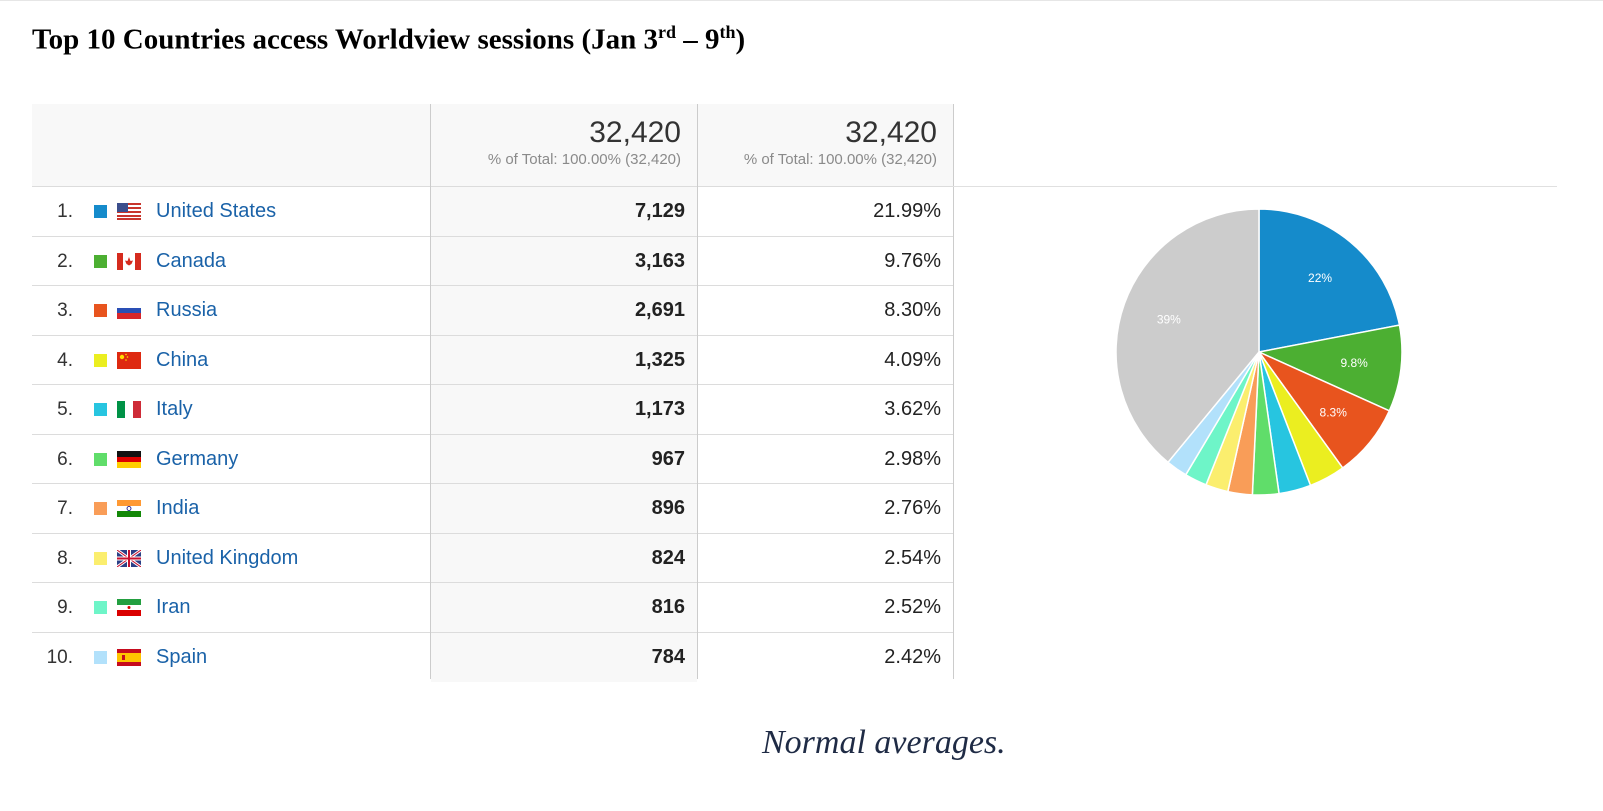  What do you see at coordinates (65, 558) in the screenshot?
I see `rank-label: 8.` at bounding box center [65, 558].